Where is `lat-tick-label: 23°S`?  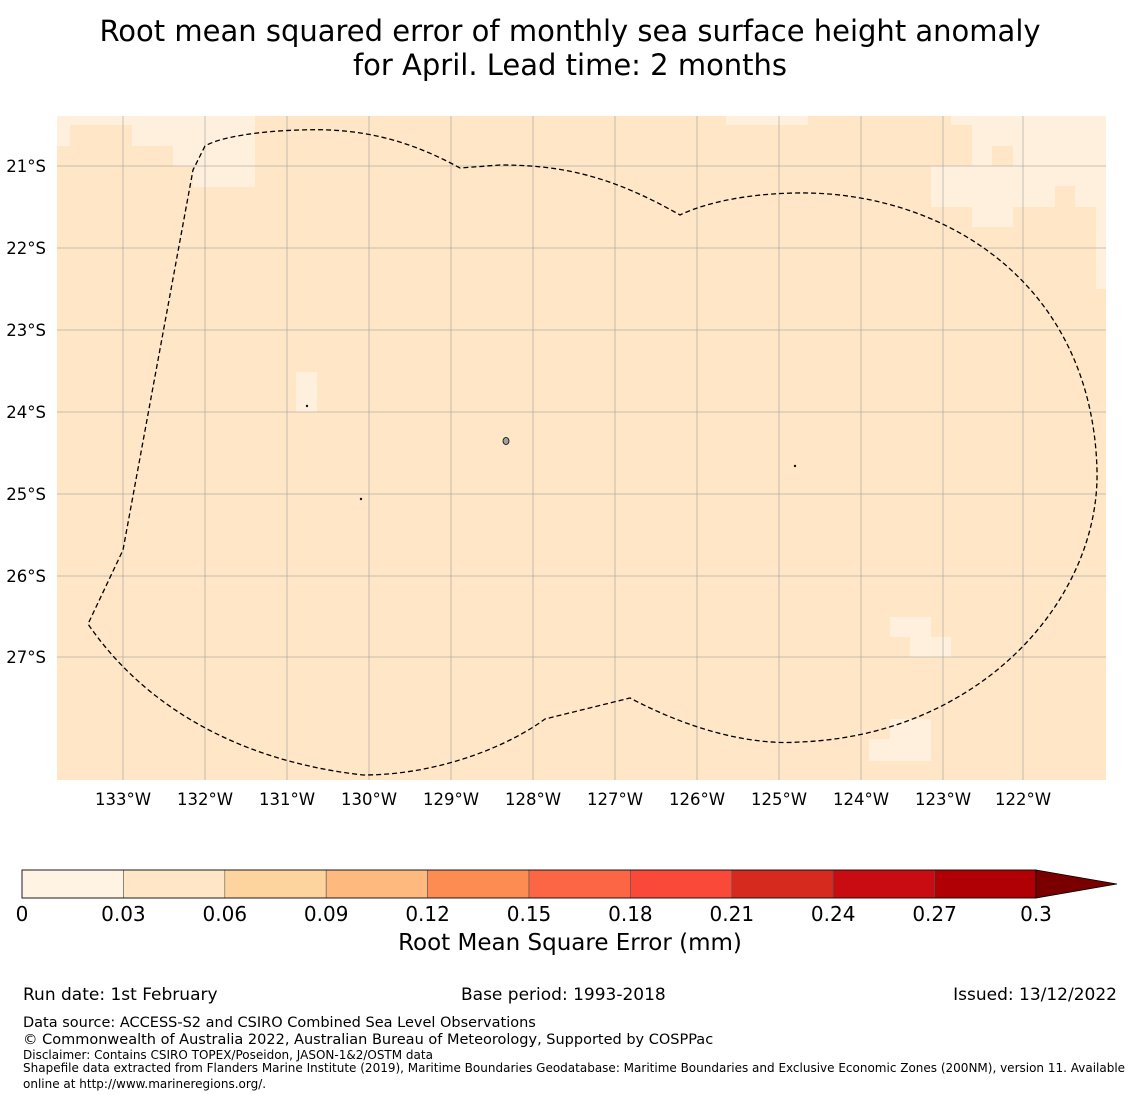 lat-tick-label: 23°S is located at coordinates (26, 330).